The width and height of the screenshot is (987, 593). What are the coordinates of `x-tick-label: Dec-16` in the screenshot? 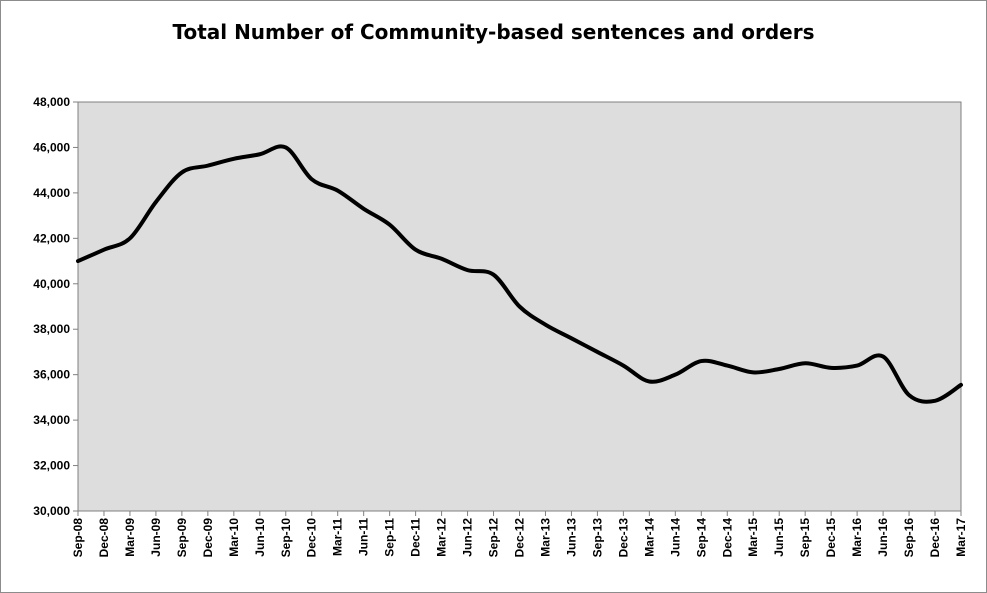 It's located at (935, 538).